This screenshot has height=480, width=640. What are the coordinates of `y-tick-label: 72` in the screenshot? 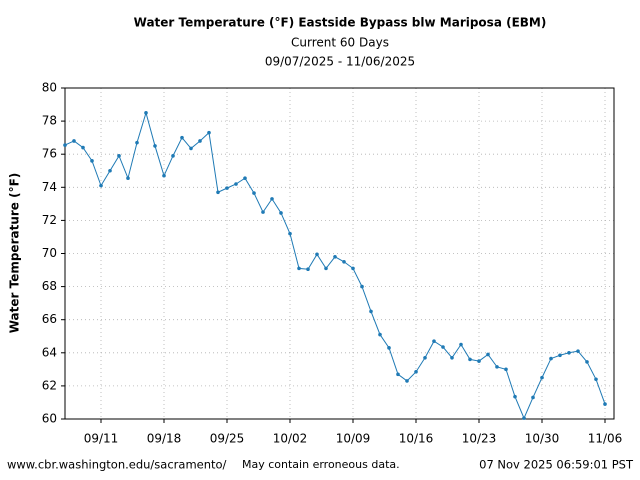 It's located at (49, 220).